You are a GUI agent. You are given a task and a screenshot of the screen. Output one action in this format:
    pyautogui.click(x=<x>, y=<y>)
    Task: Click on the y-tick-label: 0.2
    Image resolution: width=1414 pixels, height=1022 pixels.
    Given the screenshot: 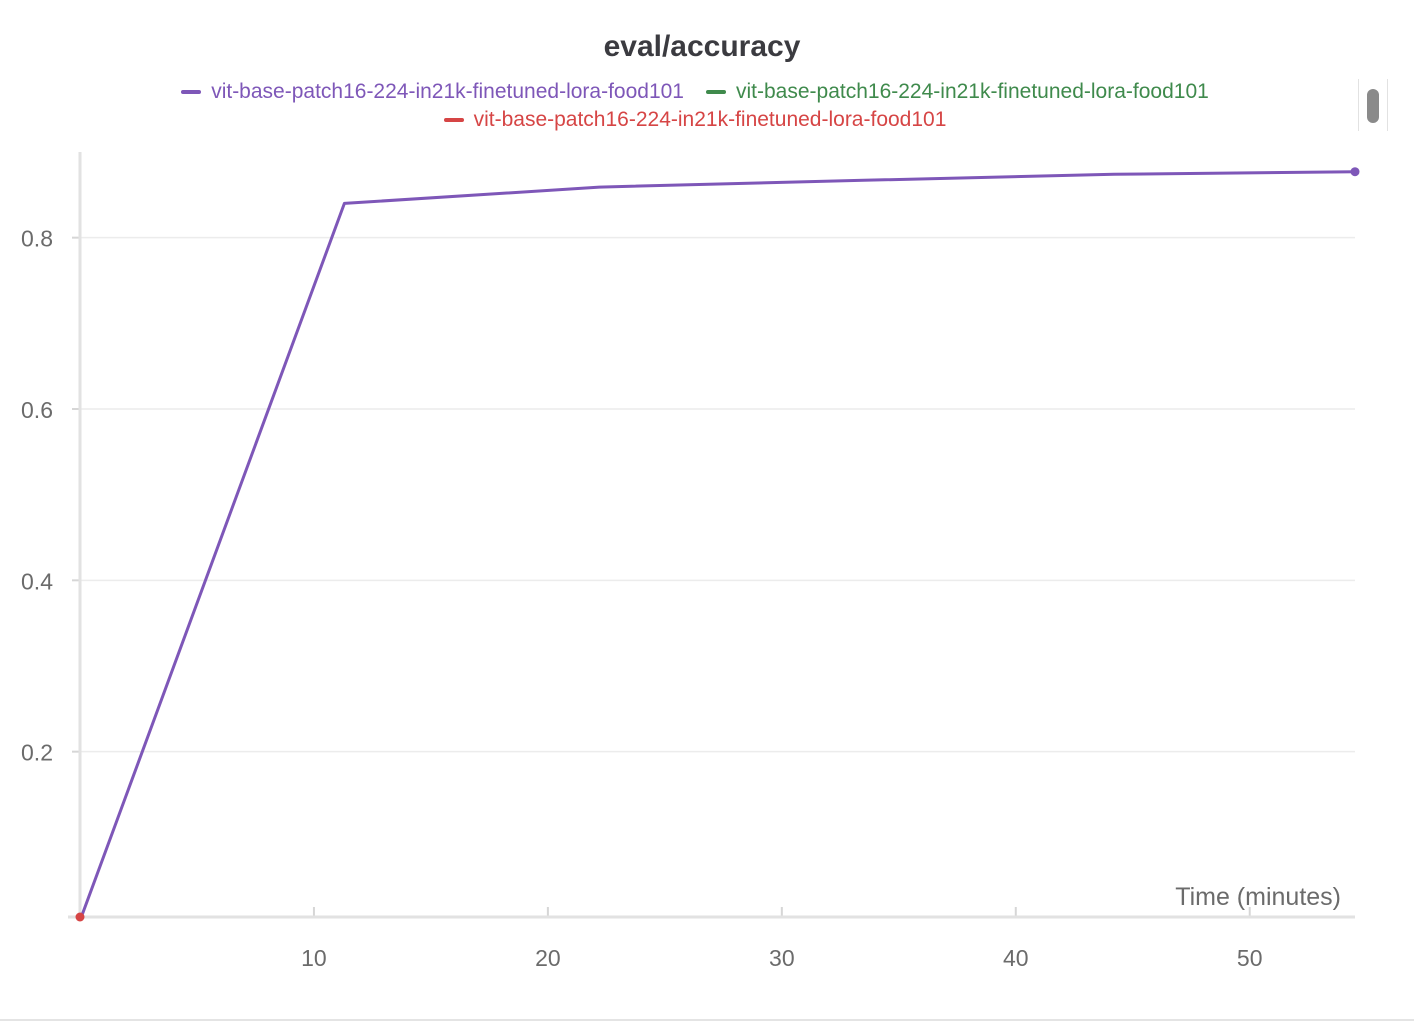 What is the action you would take?
    pyautogui.click(x=37, y=753)
    